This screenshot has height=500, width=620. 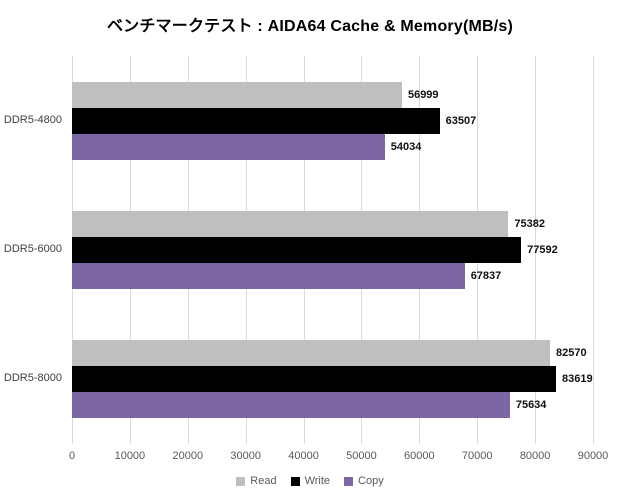 What do you see at coordinates (295, 481) in the screenshot?
I see `legend-marker-write` at bounding box center [295, 481].